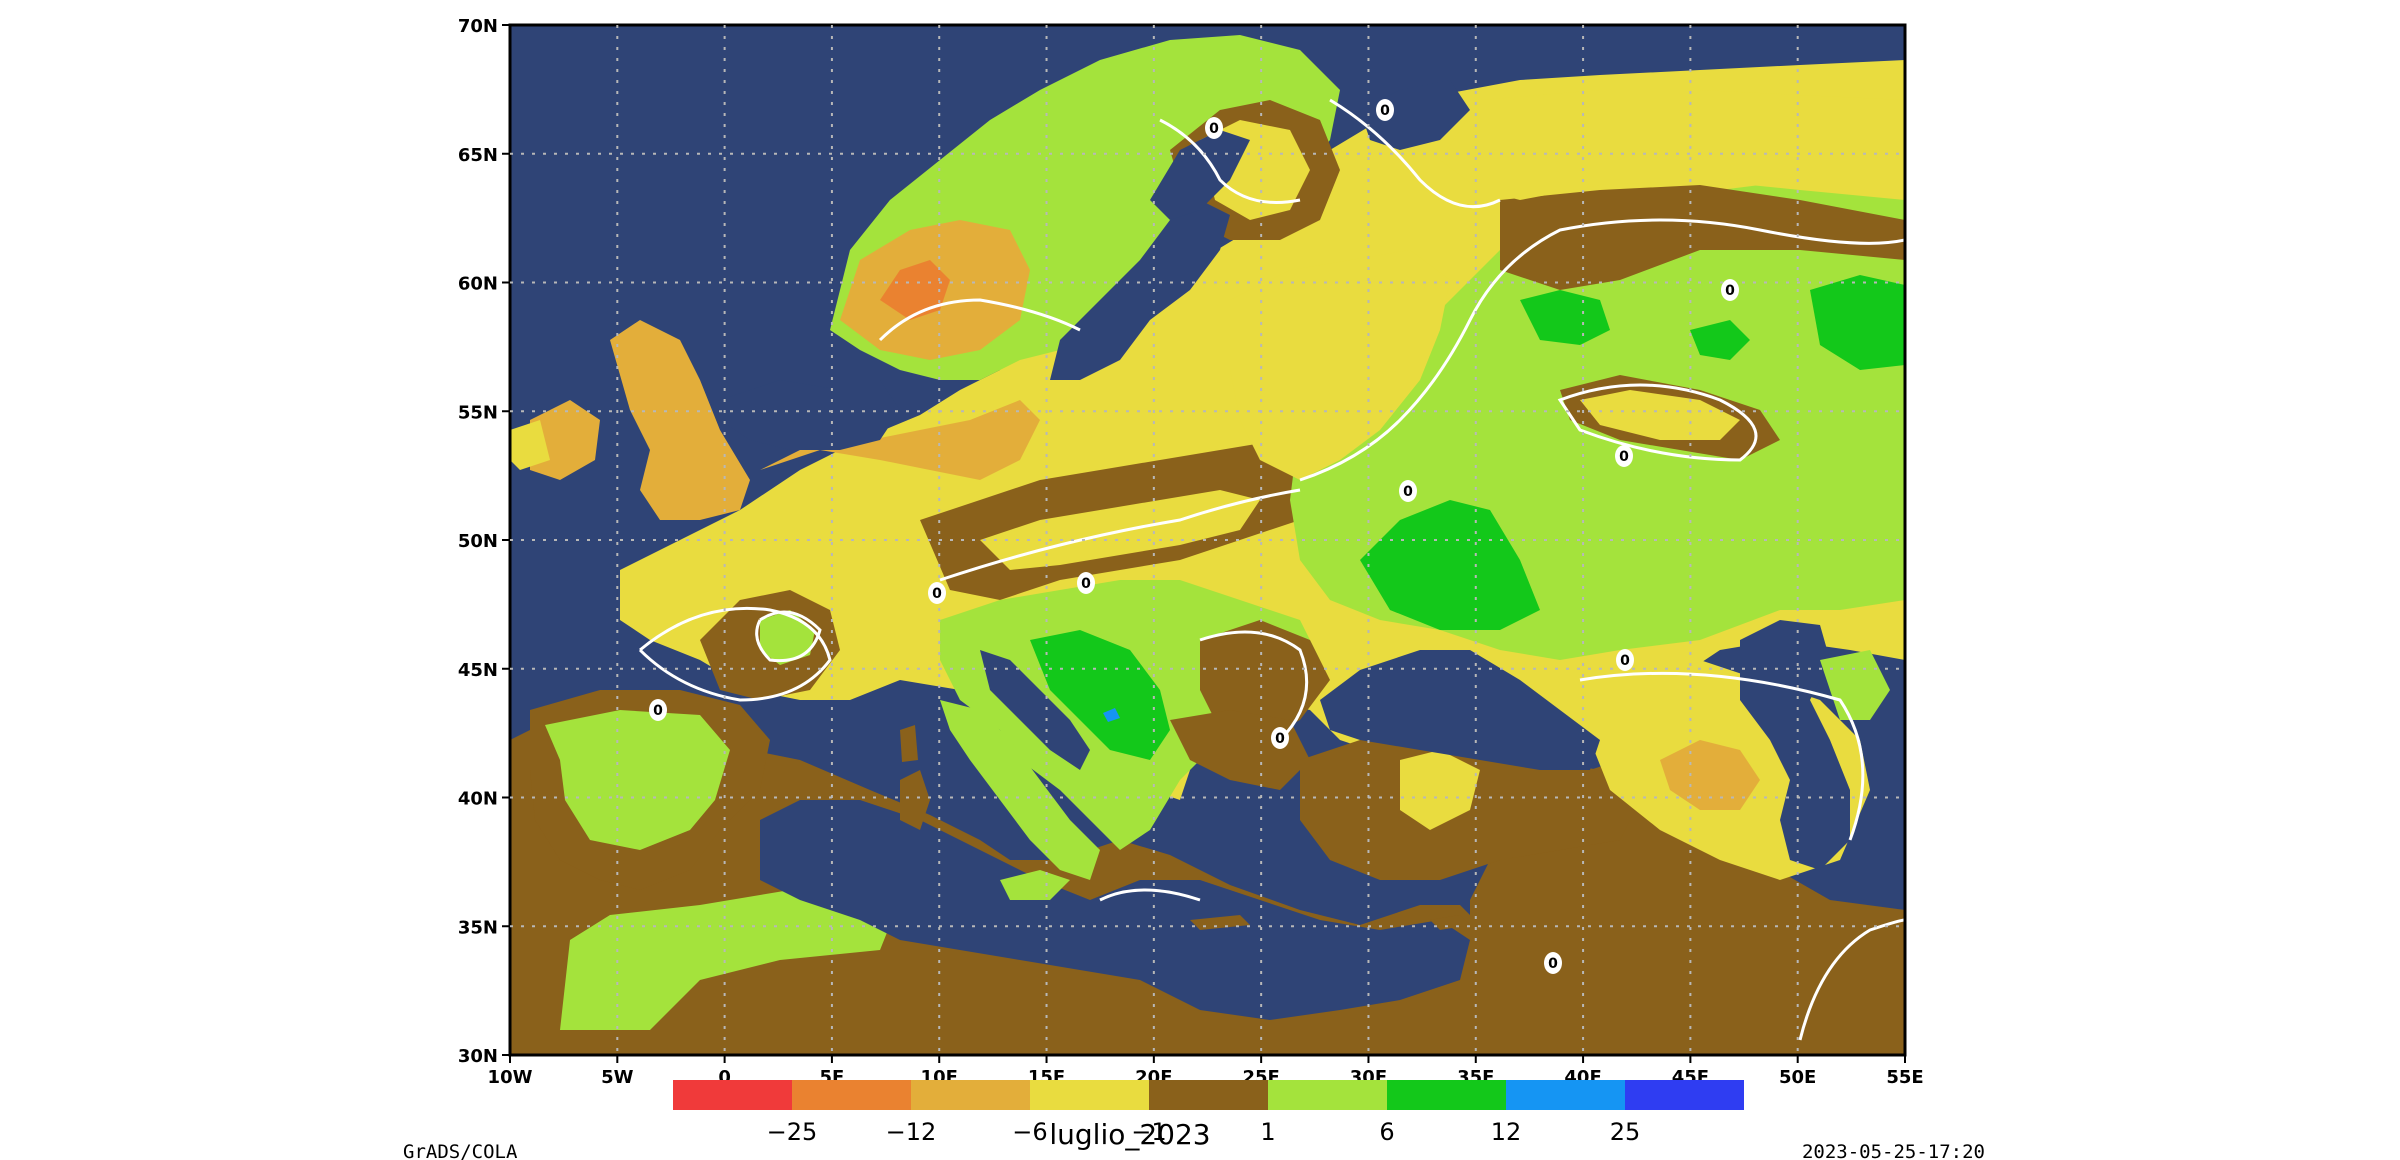  I want to click on land-sicily, so click(1035, 885).